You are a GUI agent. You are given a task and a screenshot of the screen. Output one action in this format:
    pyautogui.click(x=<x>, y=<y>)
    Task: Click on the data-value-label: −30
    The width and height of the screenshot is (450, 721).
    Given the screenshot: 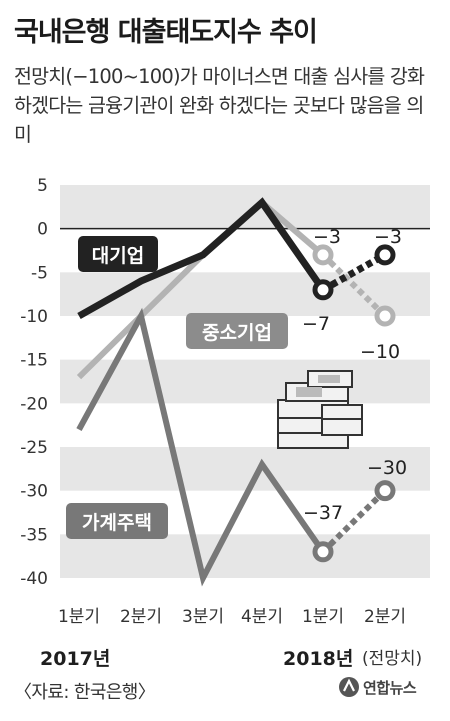 What is the action you would take?
    pyautogui.click(x=387, y=468)
    